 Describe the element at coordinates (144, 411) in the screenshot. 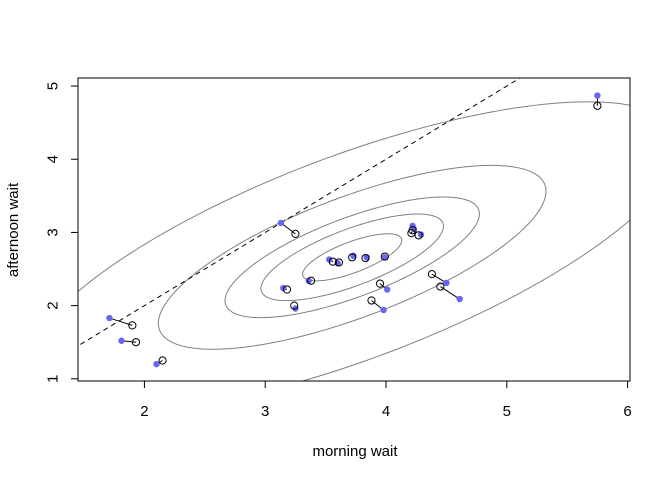

I see `x-tick-label: 2` at that location.